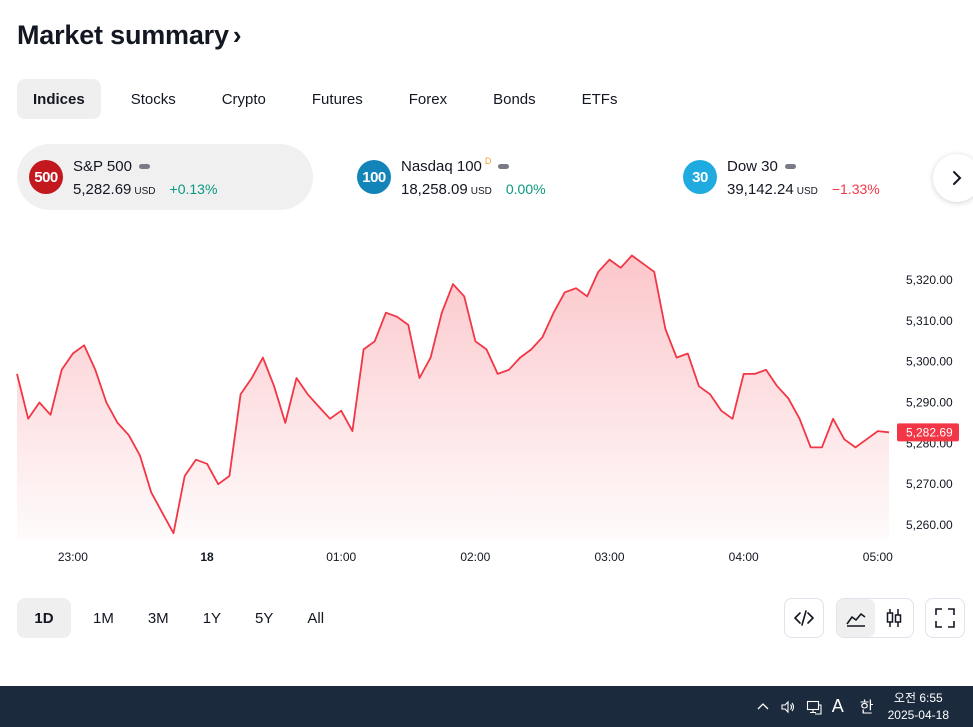 The image size is (973, 727). Describe the element at coordinates (102, 166) in the screenshot. I see `ticker-name: S&P 500` at that location.